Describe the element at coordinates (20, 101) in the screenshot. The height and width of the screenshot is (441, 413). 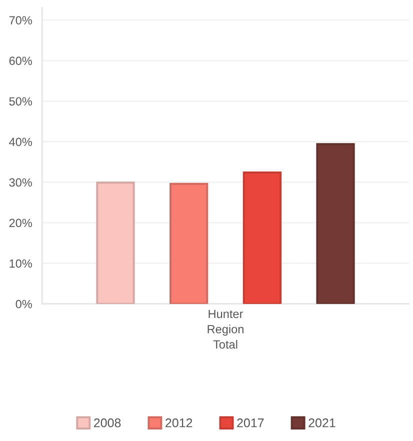
I see `y-tick-label: 50%` at that location.